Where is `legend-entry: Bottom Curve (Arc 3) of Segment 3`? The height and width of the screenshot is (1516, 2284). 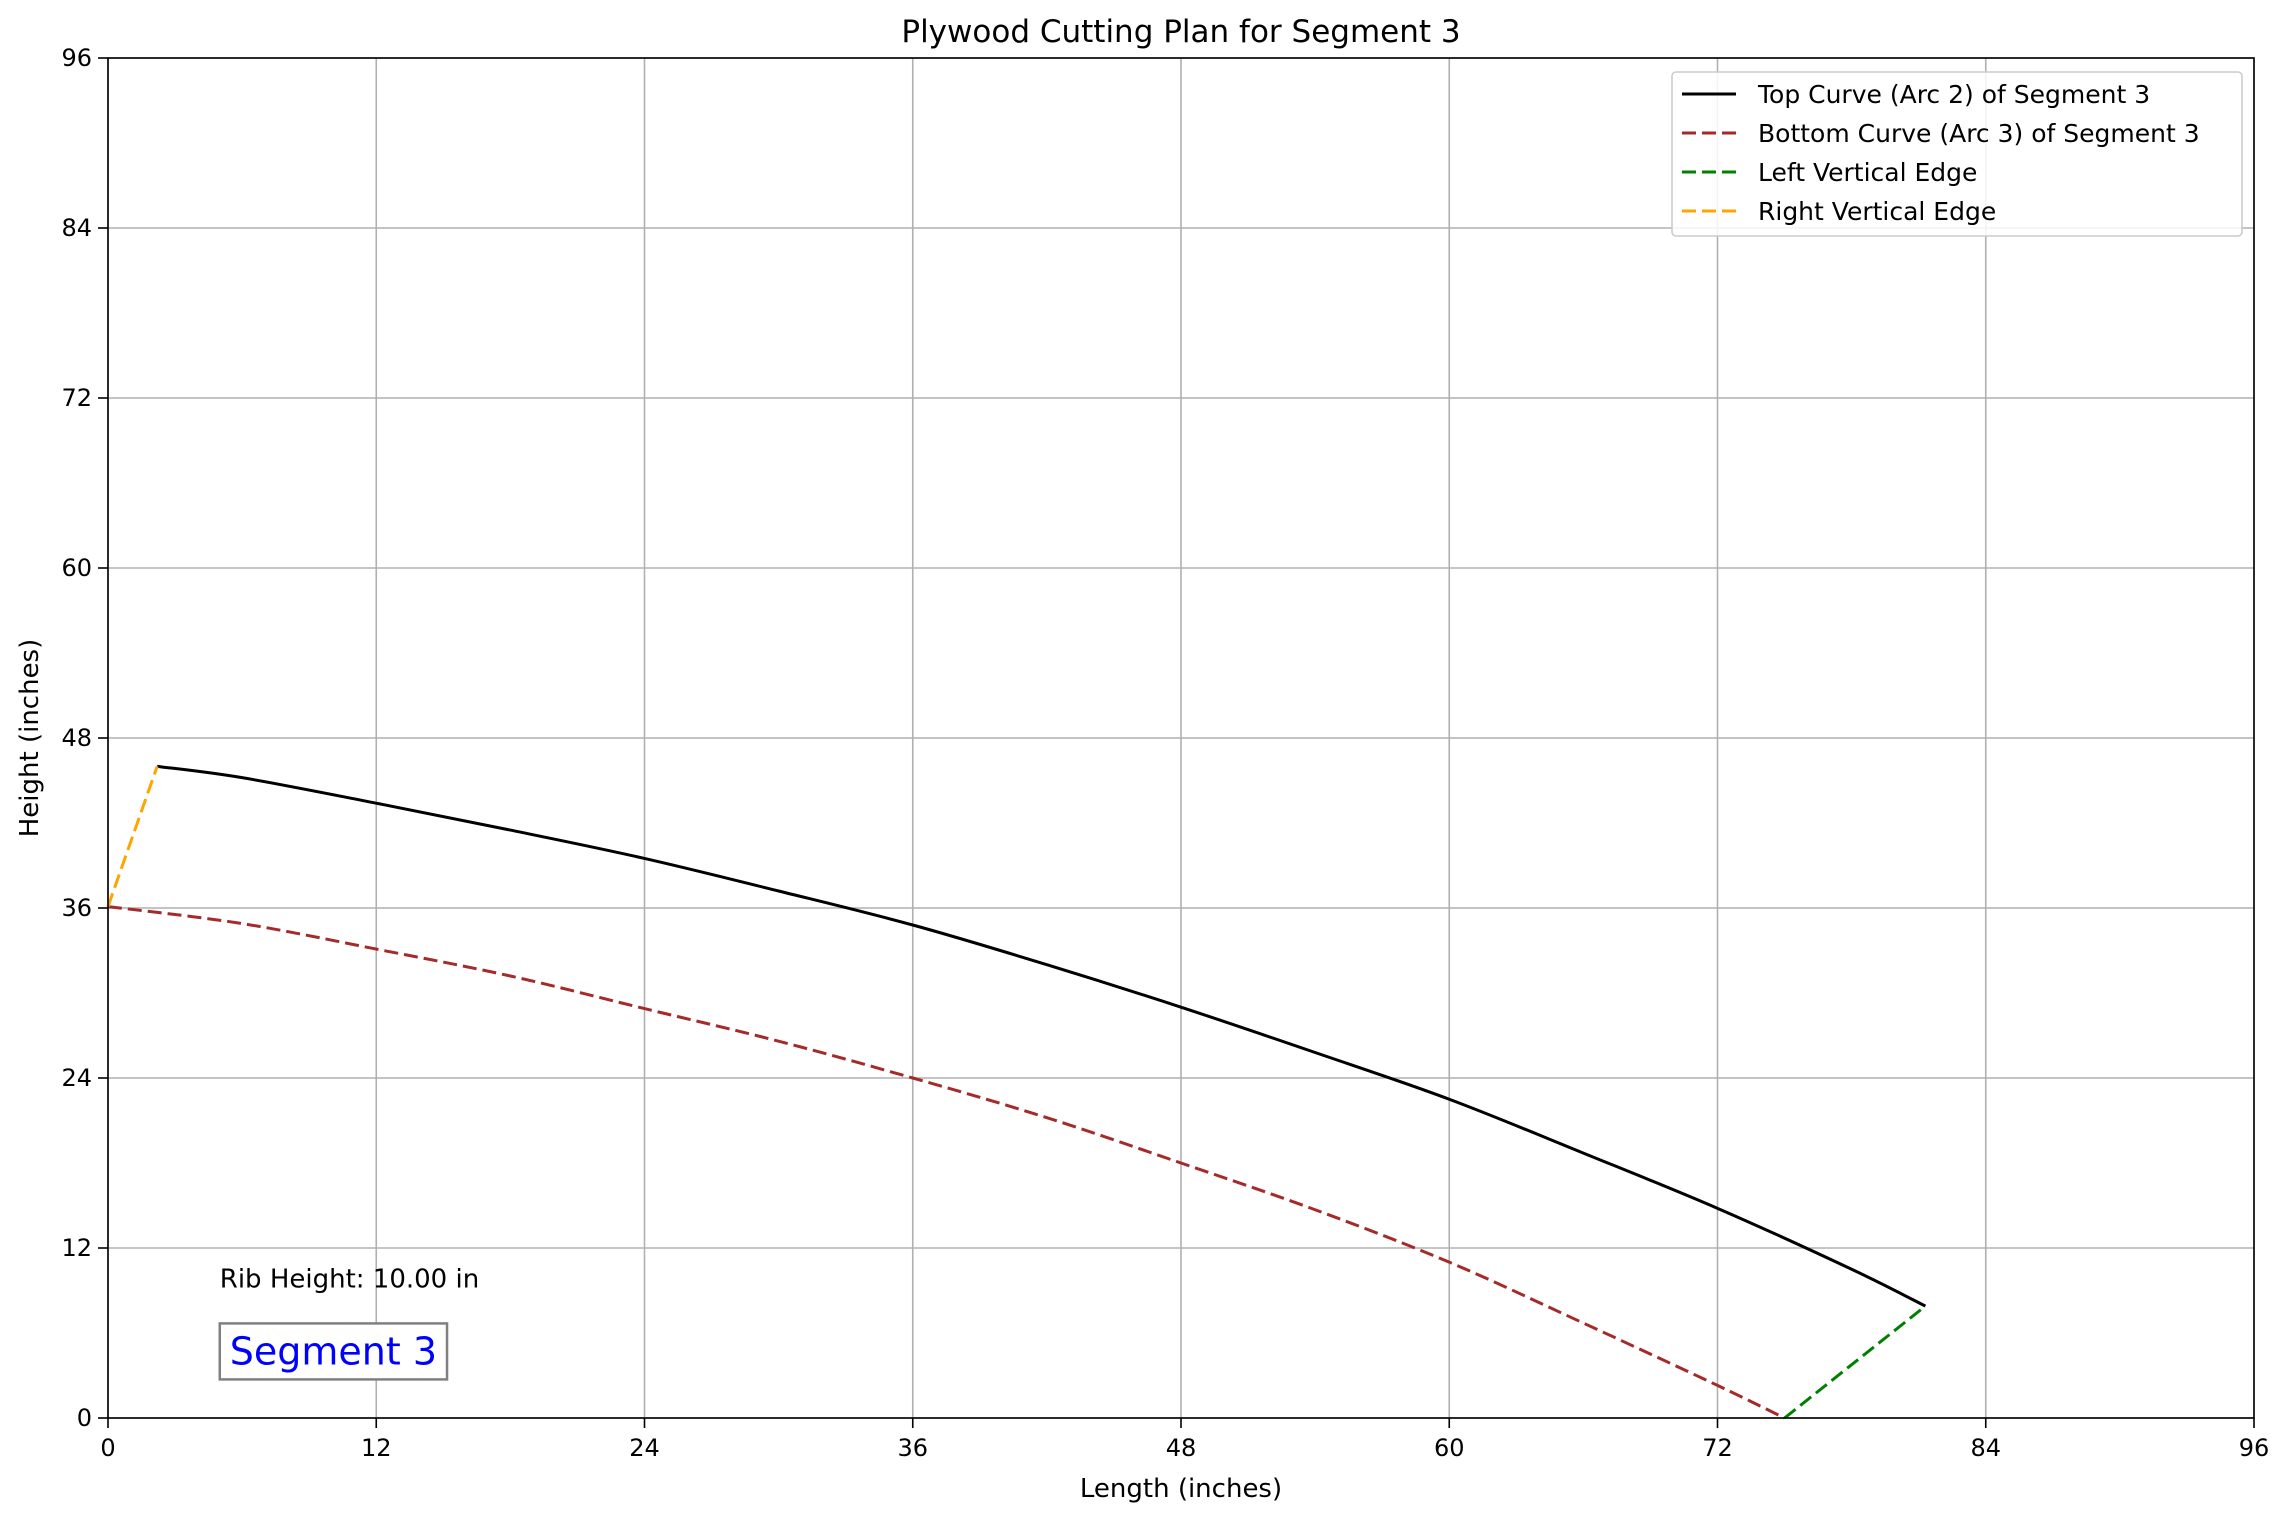 legend-entry: Bottom Curve (Arc 3) of Segment 3 is located at coordinates (1979, 133).